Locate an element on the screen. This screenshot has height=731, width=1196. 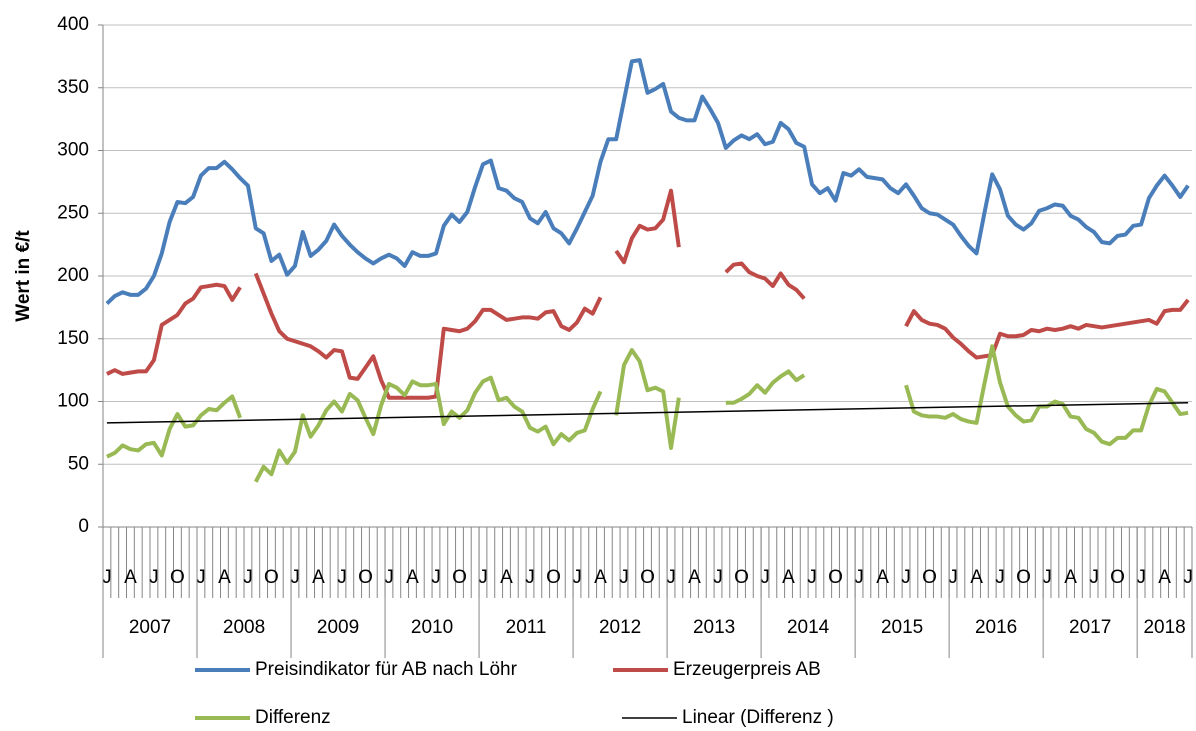
y-tick-label: 200 is located at coordinates (73, 275).